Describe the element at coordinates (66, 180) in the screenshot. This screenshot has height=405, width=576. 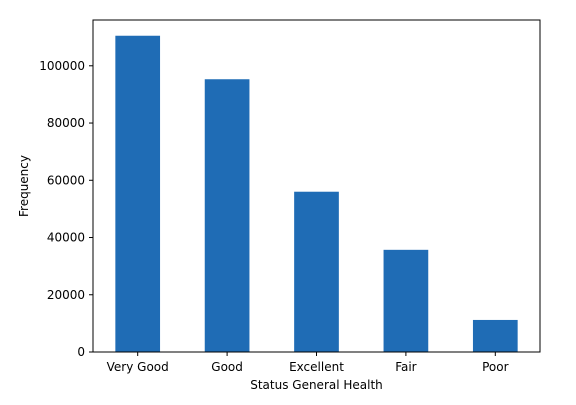
I see `y-tick-label: 60000` at that location.